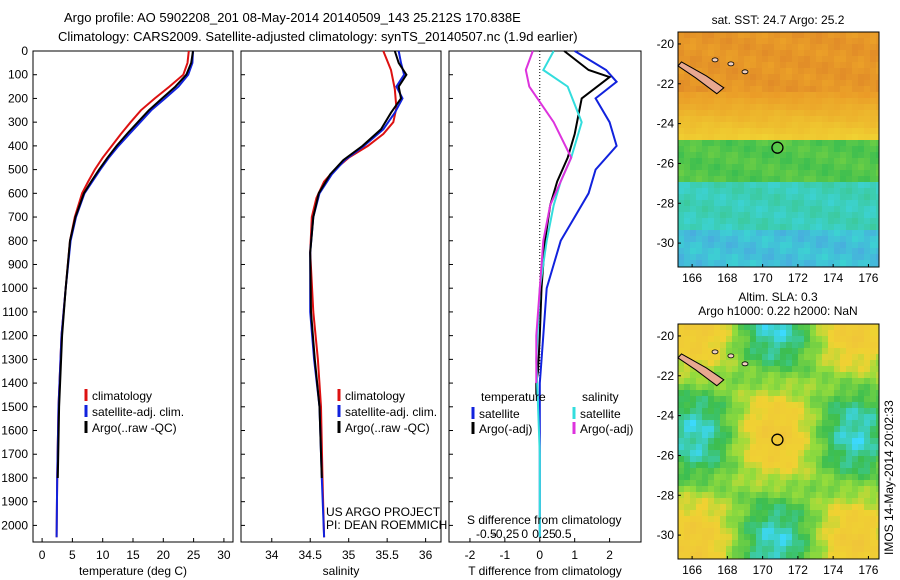 The image size is (900, 580). I want to click on salinity-tick-label: 0.25, so click(544, 534).